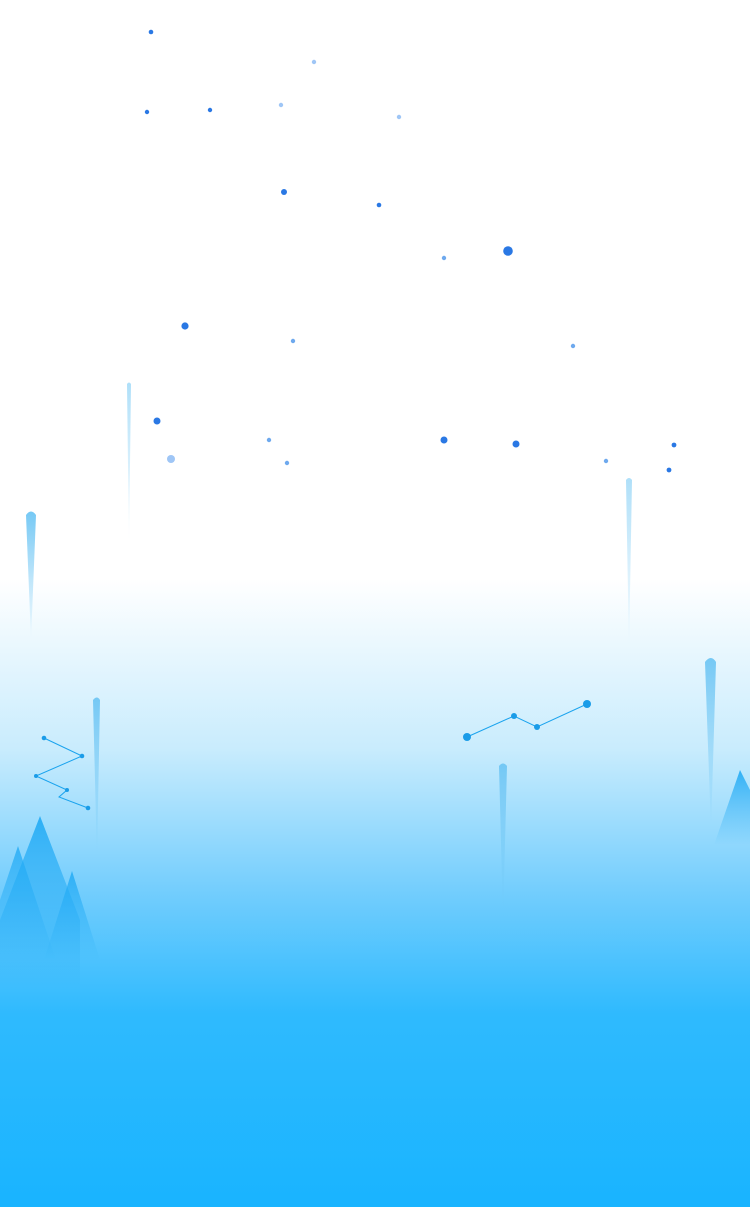 The height and width of the screenshot is (1207, 750). I want to click on network-graph-right, so click(527, 720).